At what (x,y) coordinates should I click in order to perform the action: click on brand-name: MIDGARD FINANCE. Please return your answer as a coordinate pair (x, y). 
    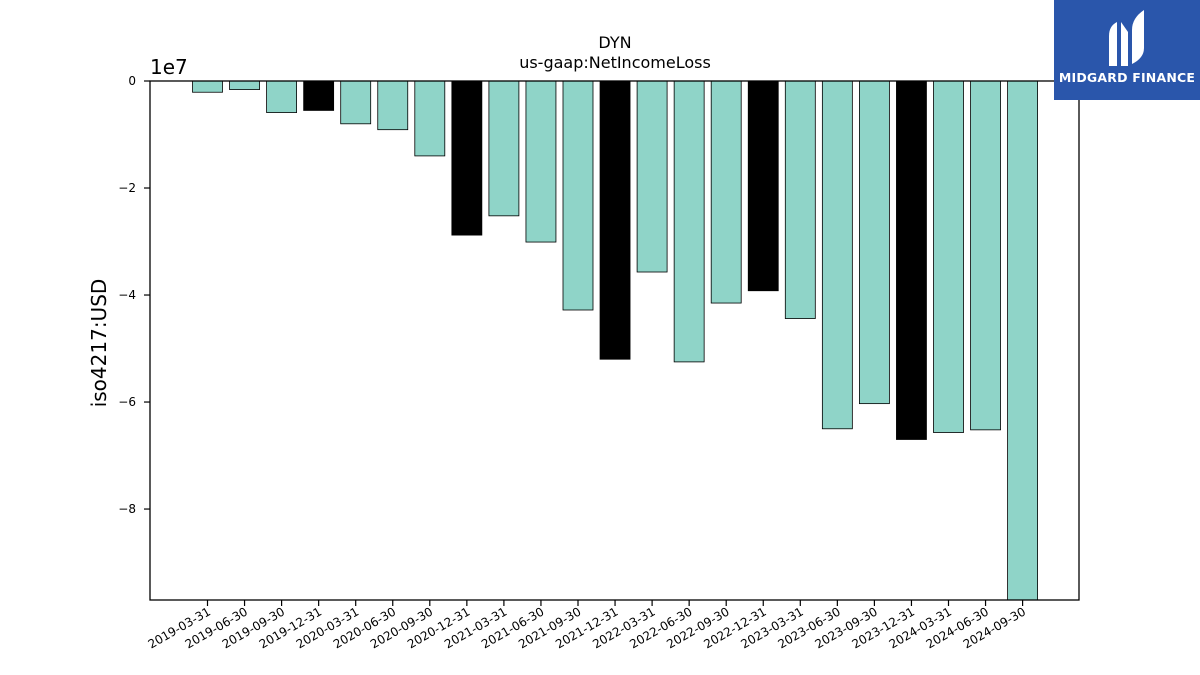
    Looking at the image, I should click on (1127, 77).